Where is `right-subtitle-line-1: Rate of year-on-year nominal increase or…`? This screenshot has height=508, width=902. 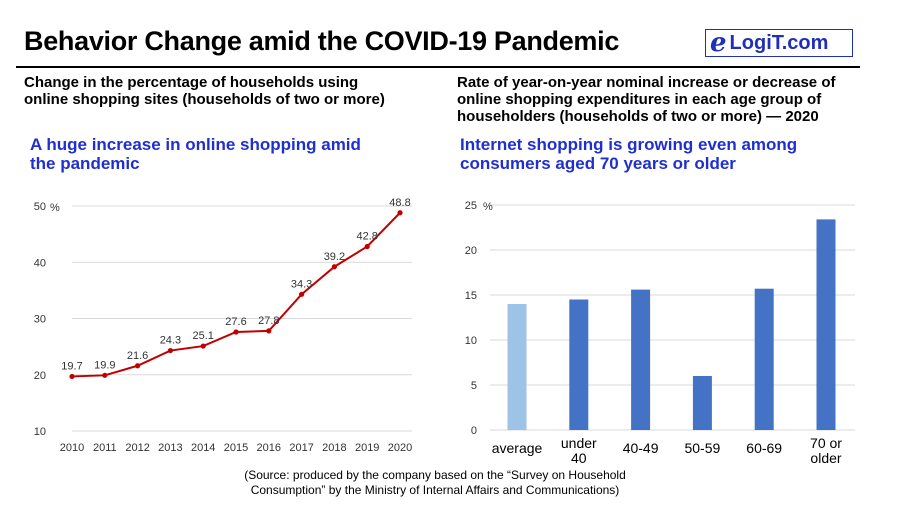 right-subtitle-line-1: Rate of year-on-year nominal increase or… is located at coordinates (646, 82).